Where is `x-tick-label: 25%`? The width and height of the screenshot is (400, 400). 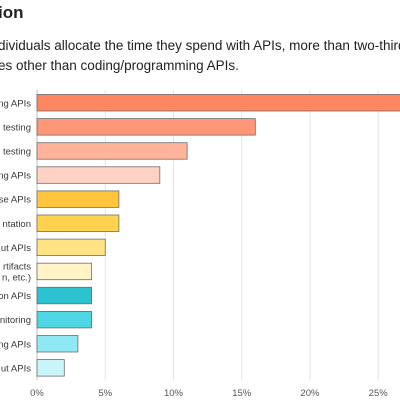
x-tick-label: 25% is located at coordinates (379, 393).